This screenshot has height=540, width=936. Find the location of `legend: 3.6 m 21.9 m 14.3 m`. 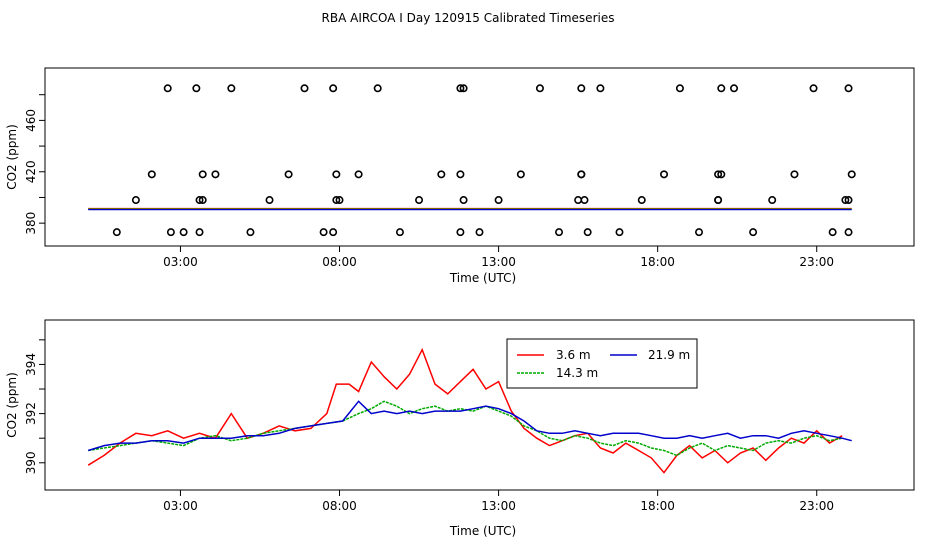

legend: 3.6 m 21.9 m 14.3 m is located at coordinates (602, 363).